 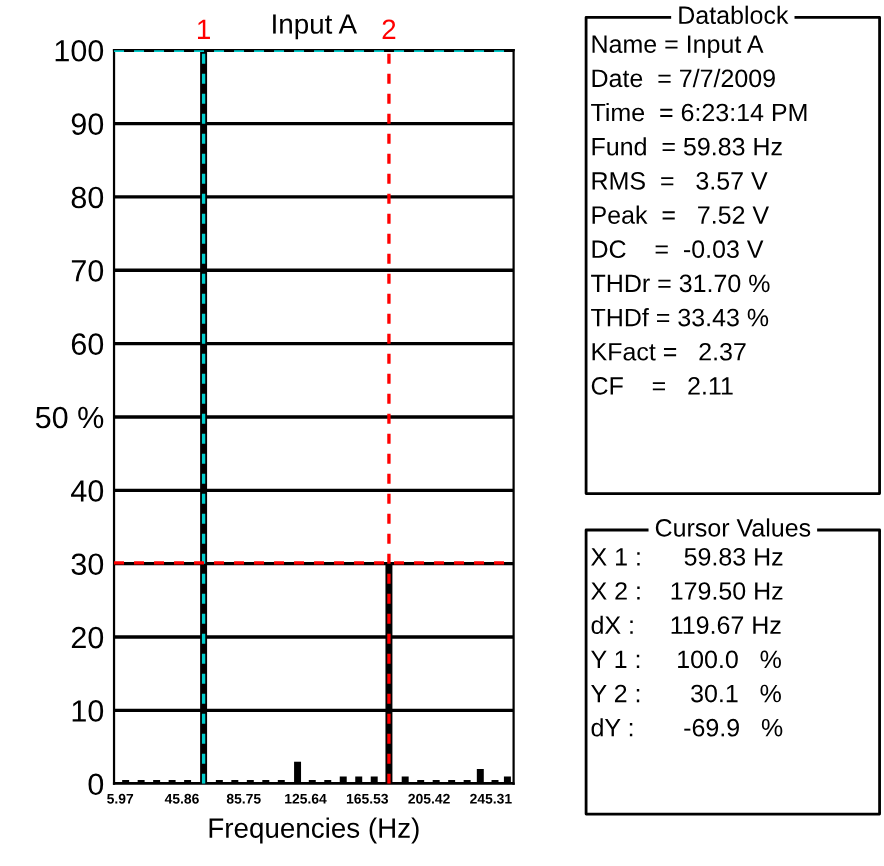 I want to click on text: Name = Input A Date = 7/7/2009 Time = 6:23:14 PM Fund = 59.83 Hz RMS = 3.57 V Peak = 7.52 V DC = -0.03 V THDr = 31.70 % THDf = 33.43 % KFact = 2.37 CF = 2.11, so click(x=699, y=215).